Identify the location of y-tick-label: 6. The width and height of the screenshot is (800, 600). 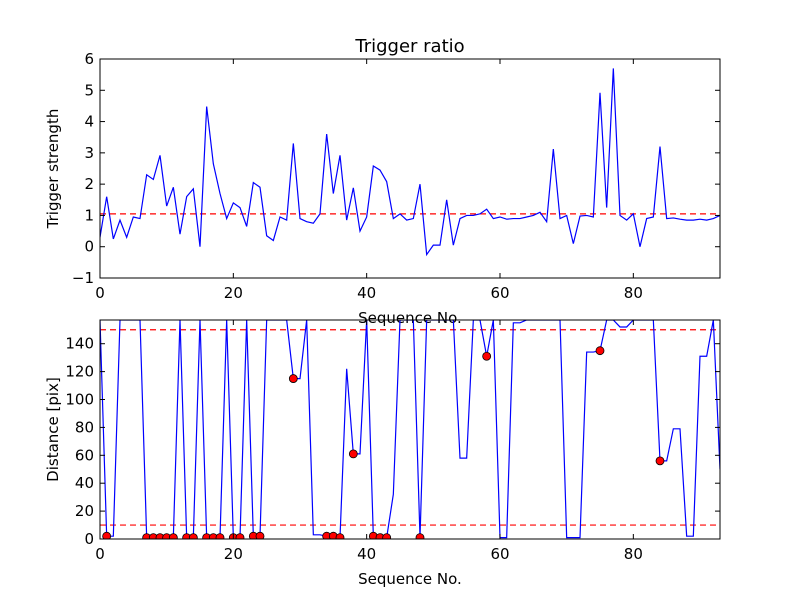
(89, 59).